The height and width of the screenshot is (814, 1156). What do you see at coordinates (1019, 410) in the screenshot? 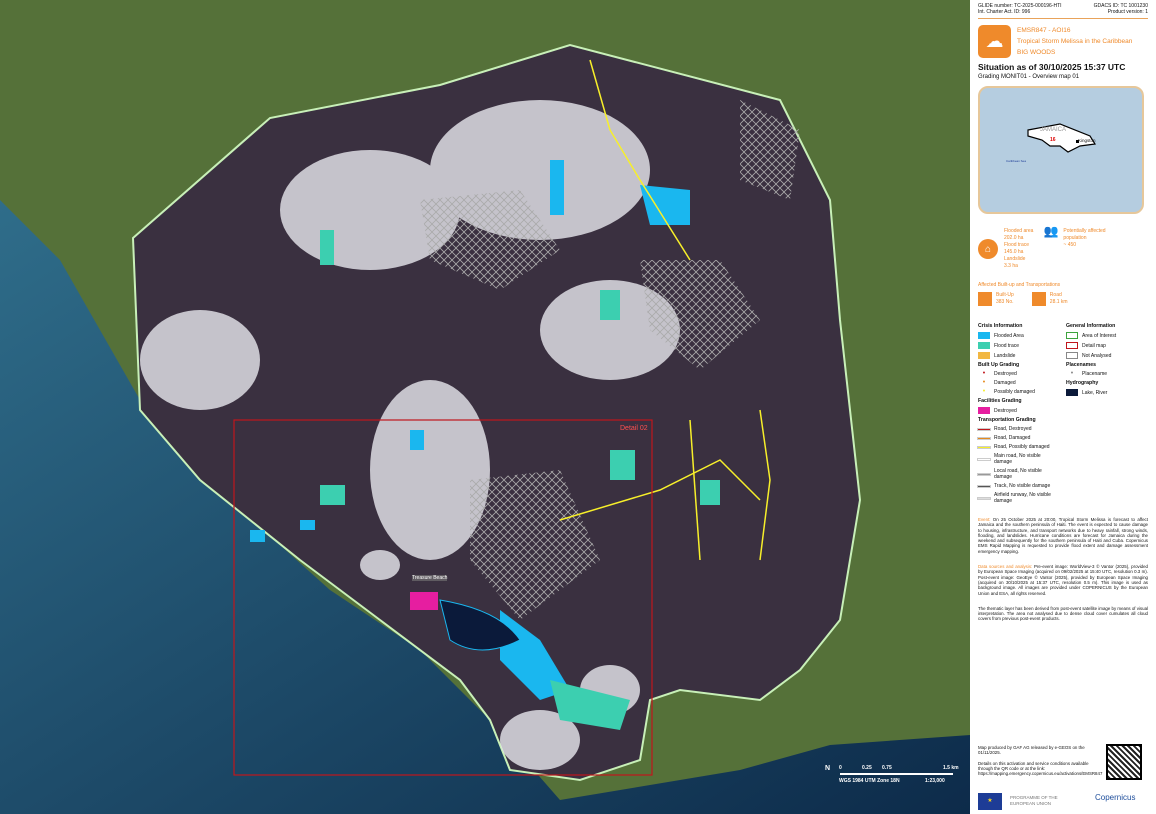
I see `legend-item: Destroyed` at bounding box center [1019, 410].